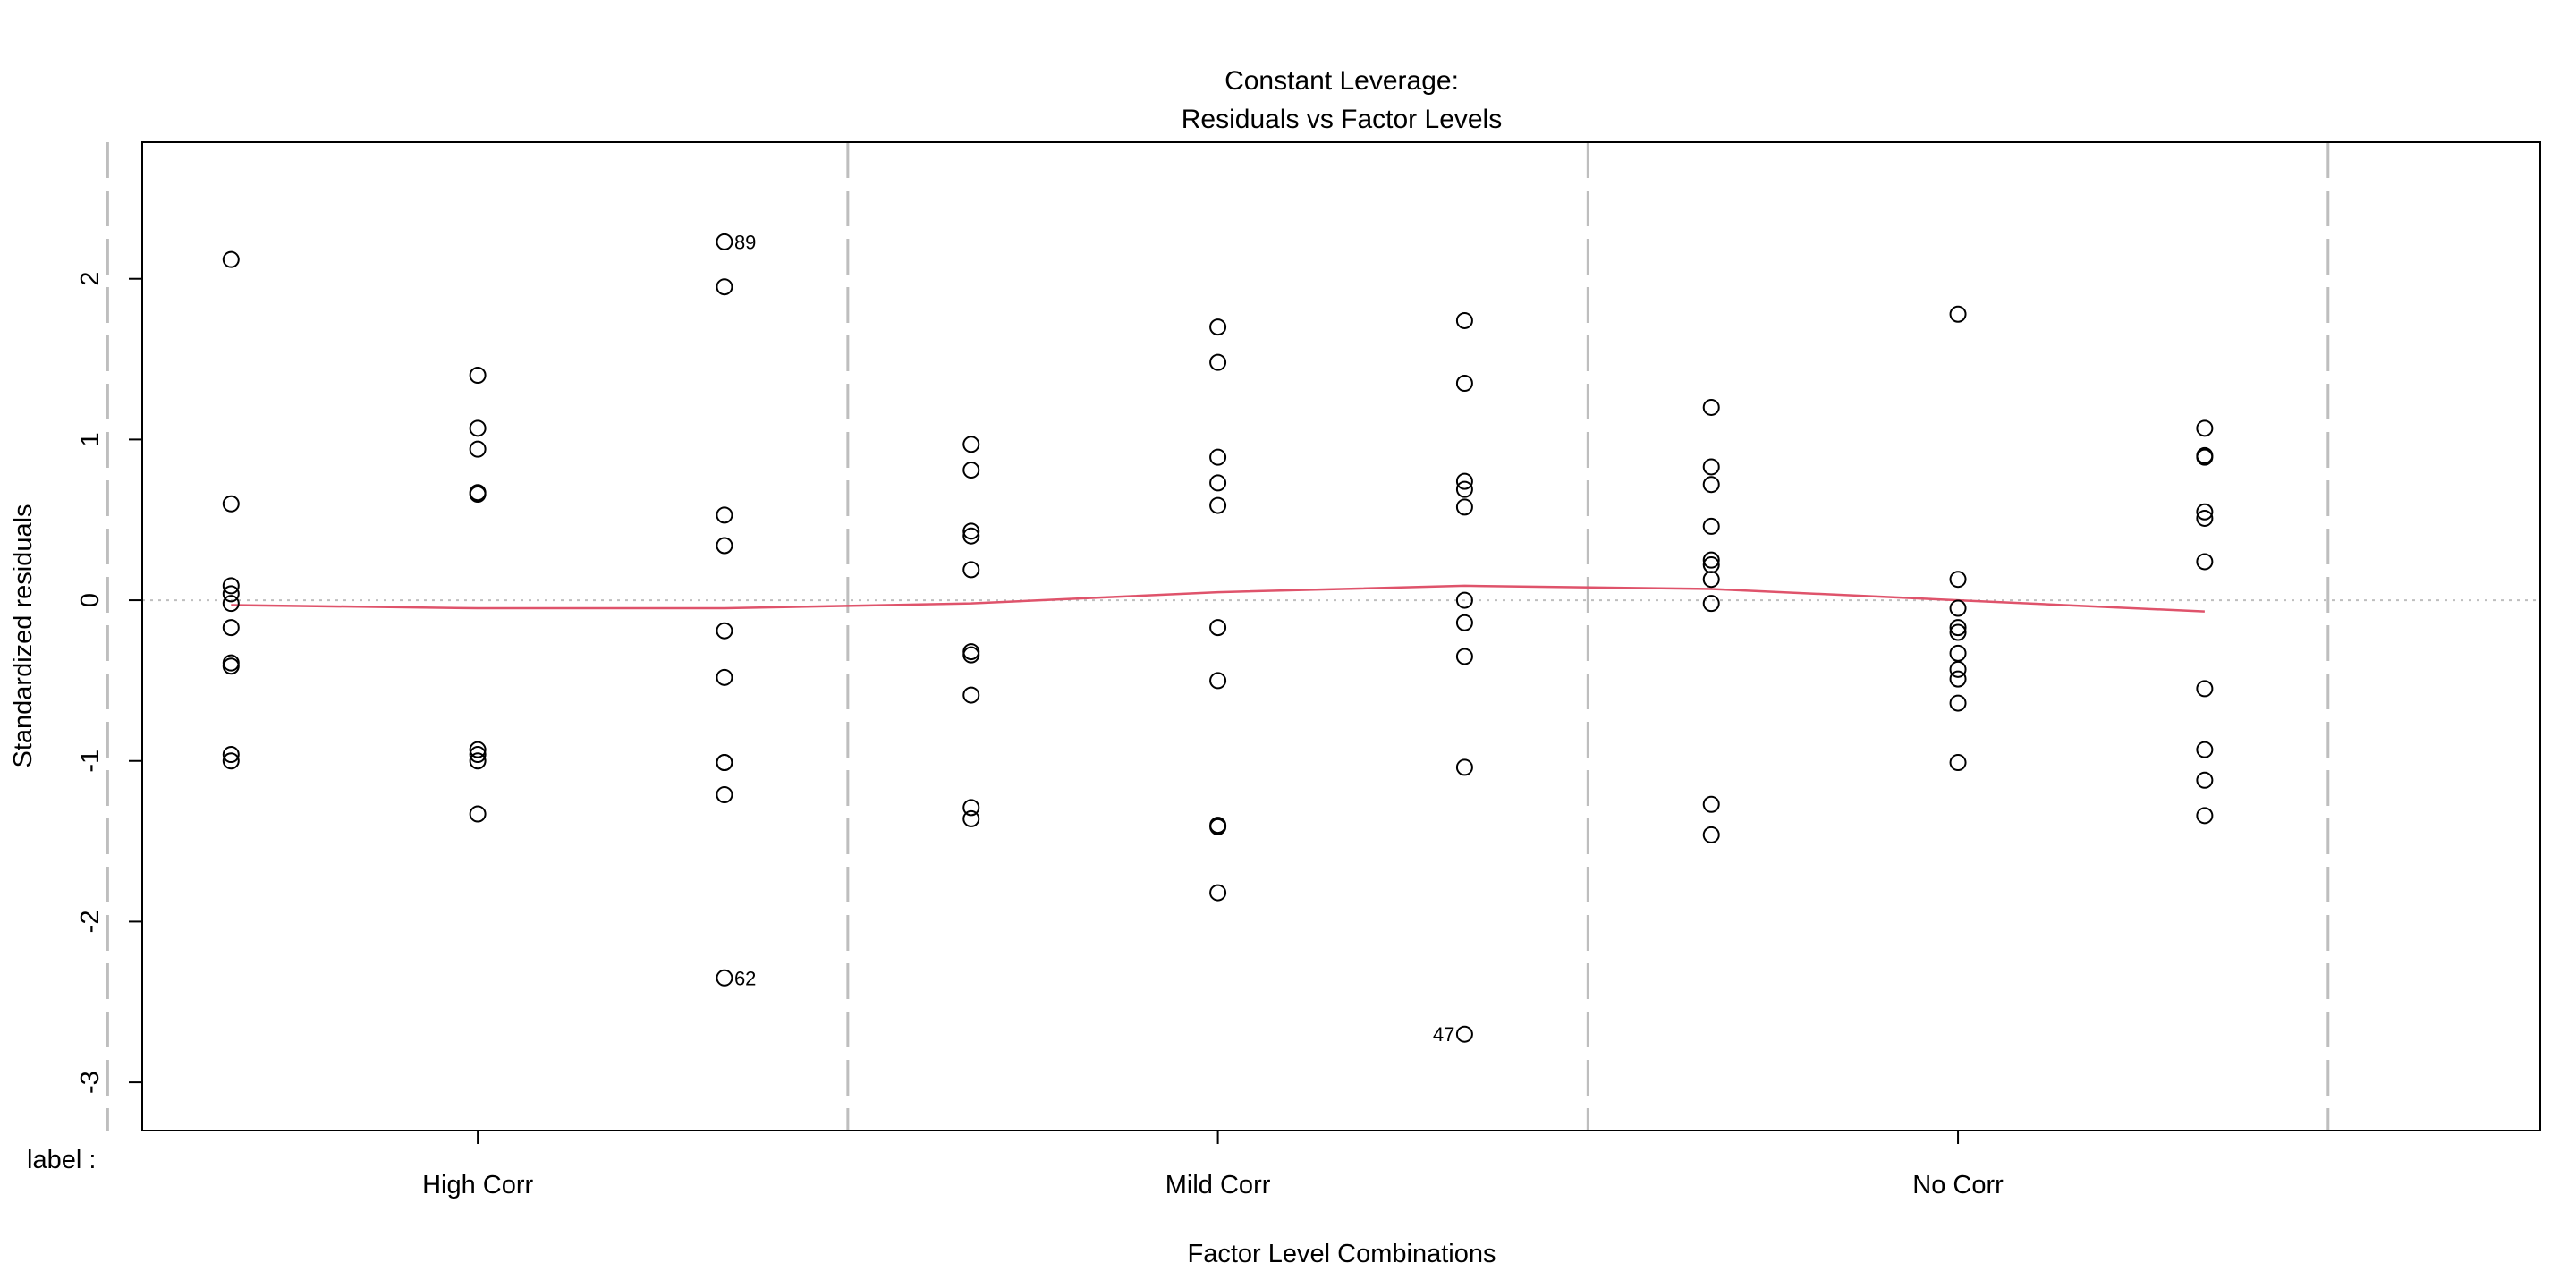 The width and height of the screenshot is (2576, 1288). I want to click on smooth-line-layer, so click(1218, 598).